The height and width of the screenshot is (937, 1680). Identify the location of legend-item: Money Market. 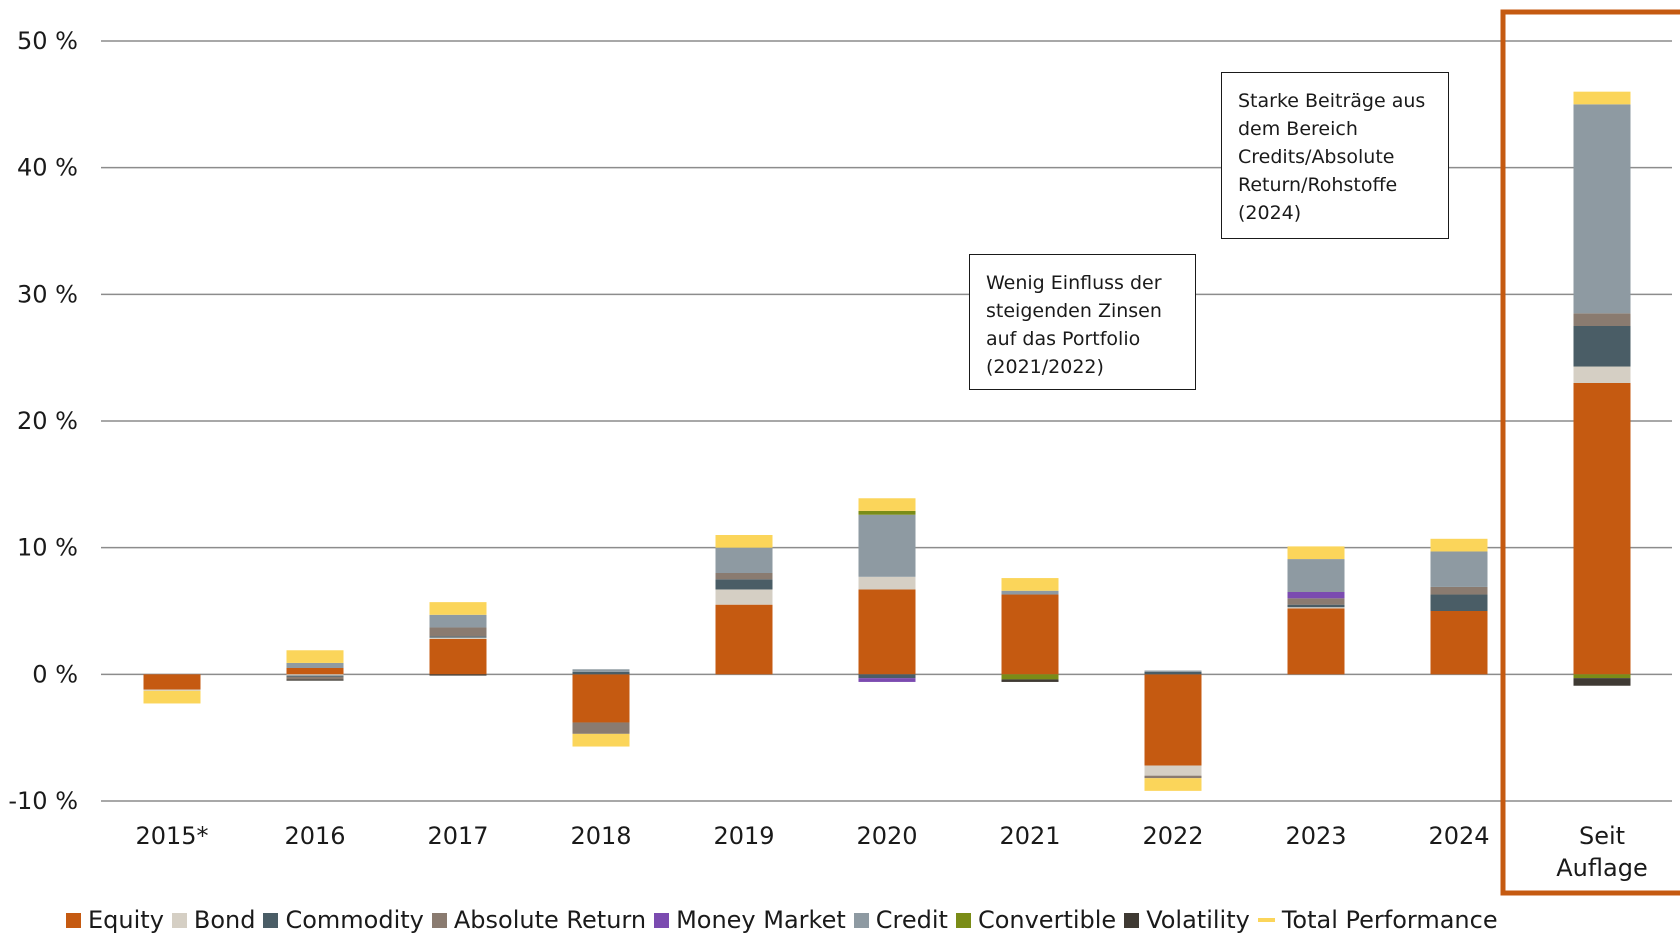
(750, 920).